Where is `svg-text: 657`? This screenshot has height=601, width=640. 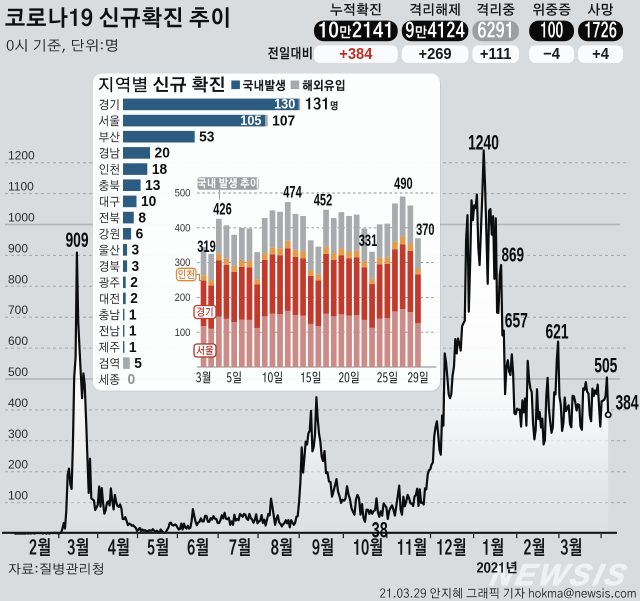
svg-text: 657 is located at coordinates (516, 320).